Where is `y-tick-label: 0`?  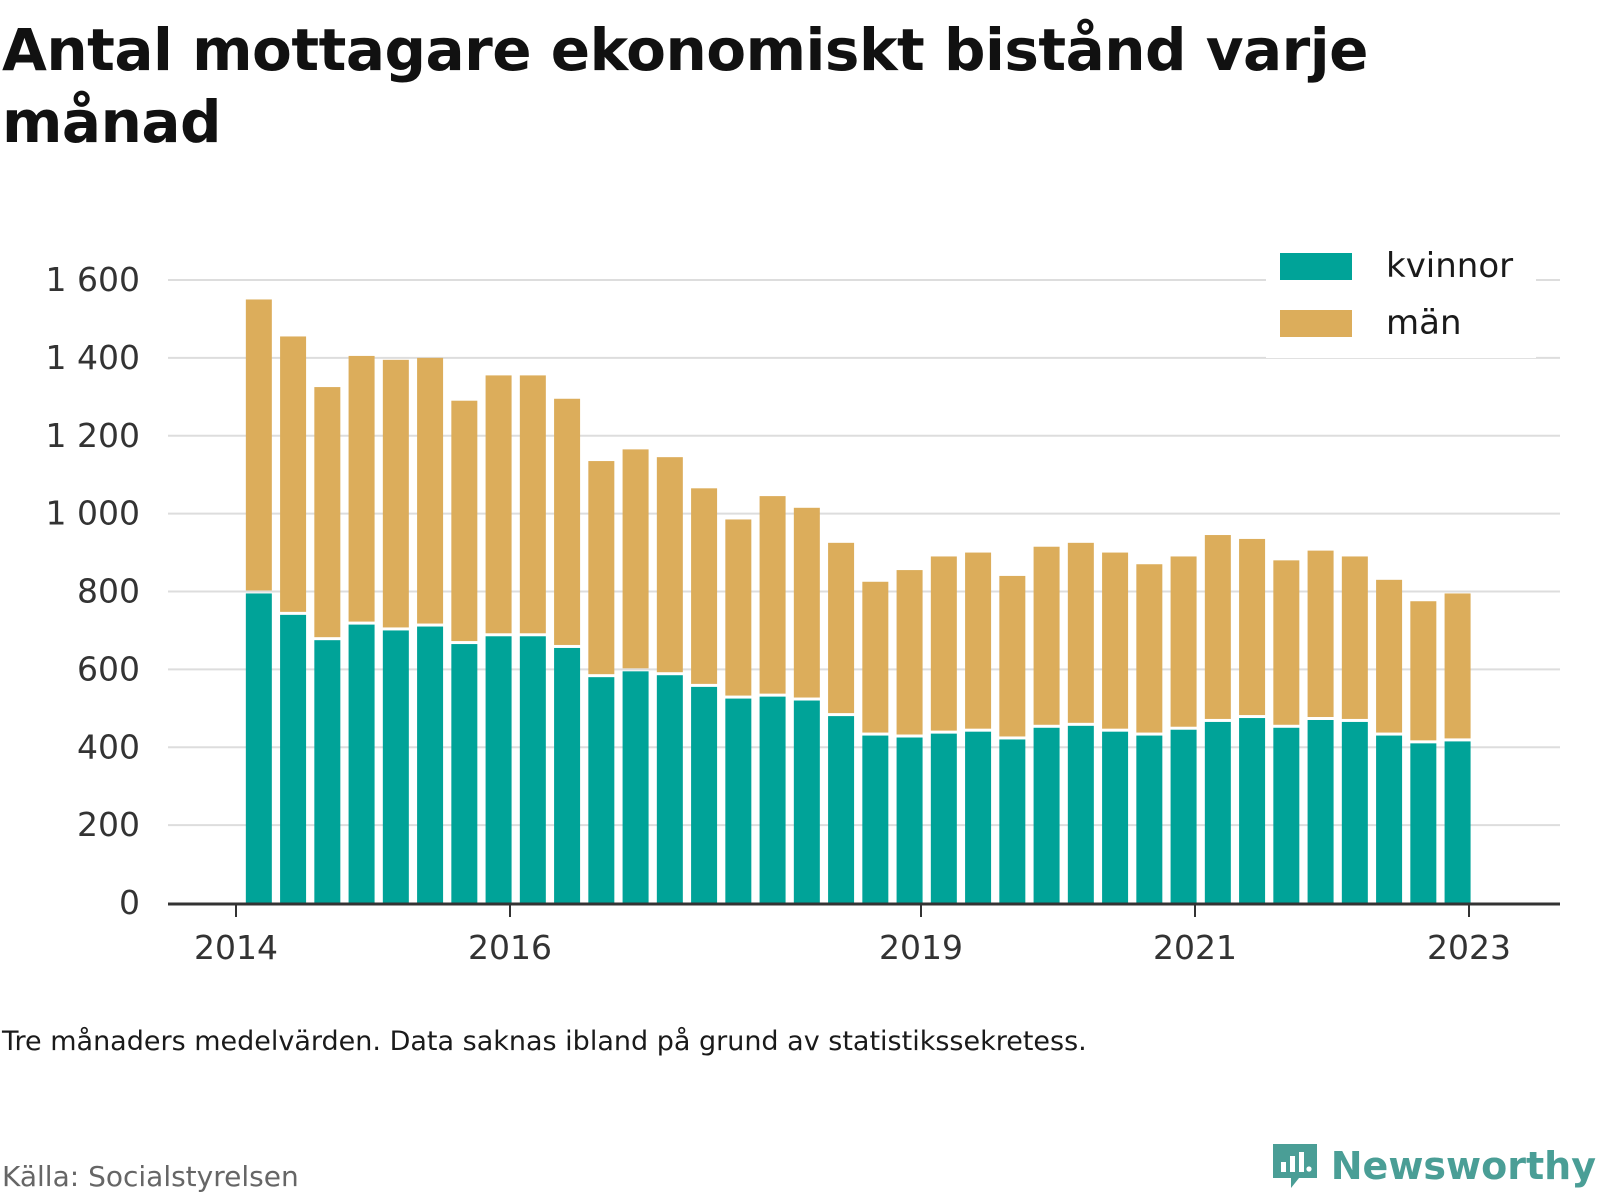
y-tick-label: 0 is located at coordinates (129, 902).